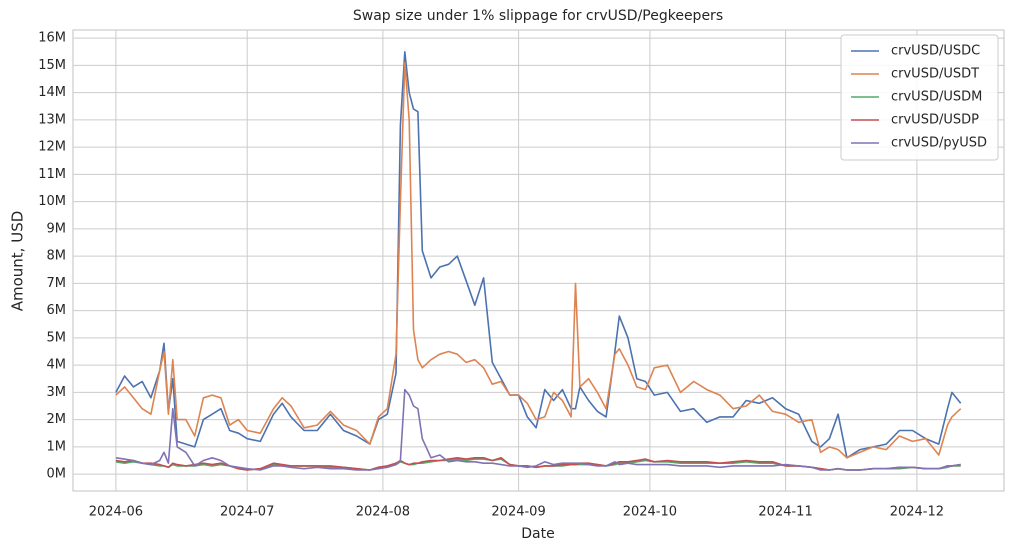  I want to click on legend-label: crvUSD/USDT, so click(935, 74).